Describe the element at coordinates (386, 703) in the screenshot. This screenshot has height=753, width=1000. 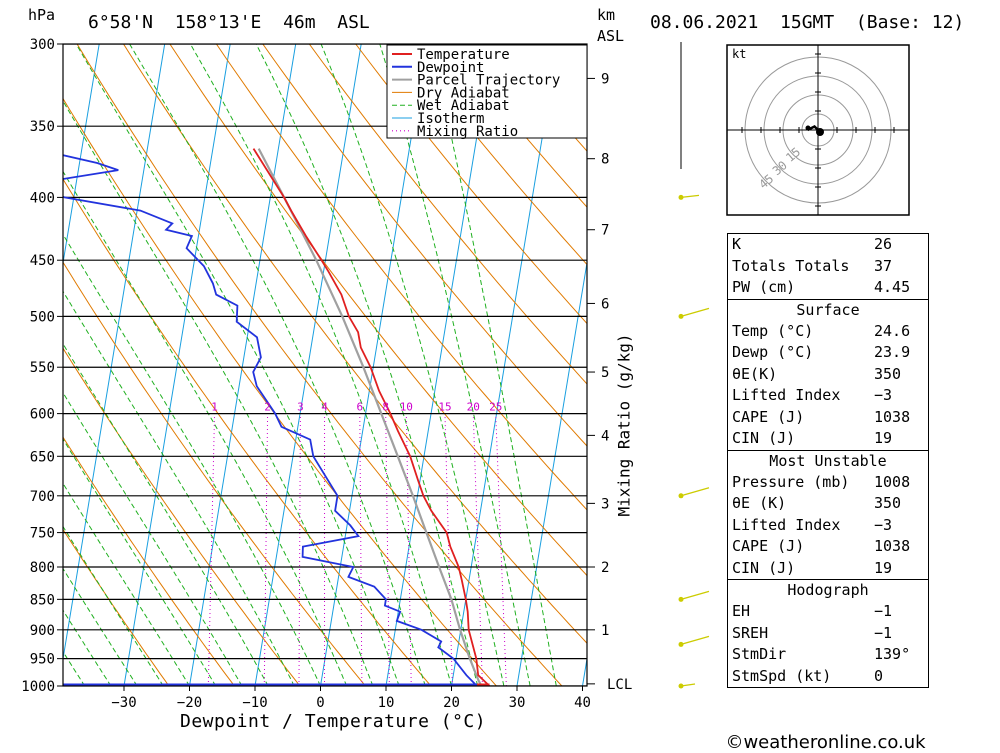
I see `temperature-tick-label: 10` at that location.